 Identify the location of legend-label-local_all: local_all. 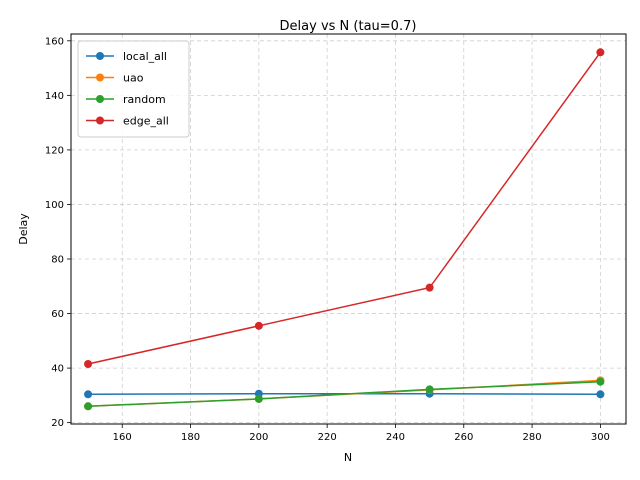
(145, 56).